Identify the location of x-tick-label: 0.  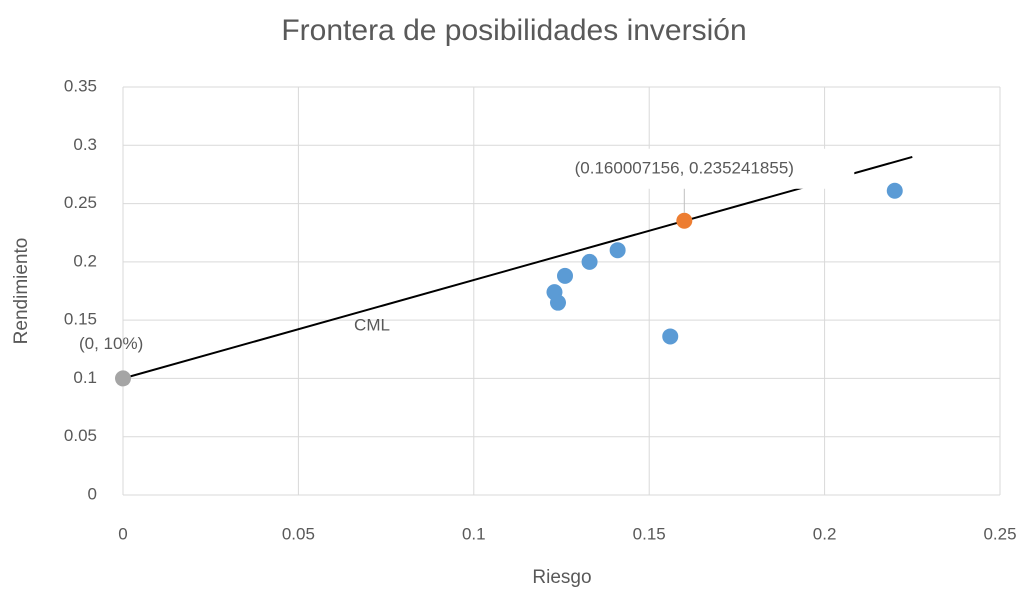
(122, 533).